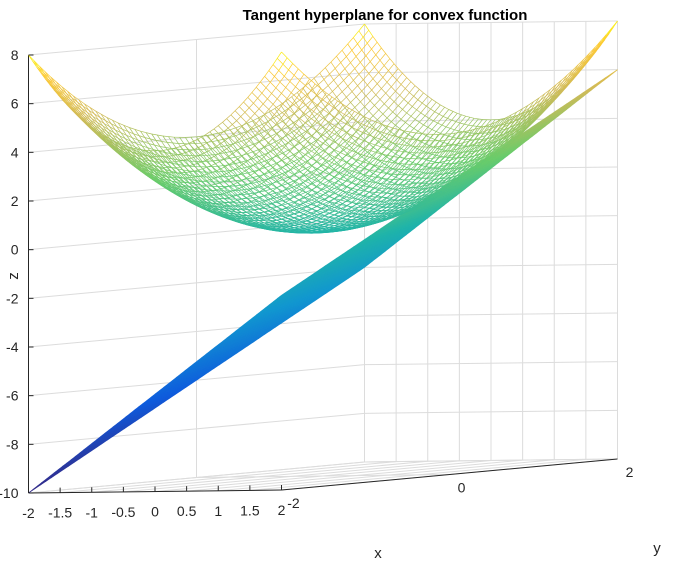 Image resolution: width=692 pixels, height=565 pixels. What do you see at coordinates (385, 15) in the screenshot?
I see `chart-title: Tangent hyperplane for convex function` at bounding box center [385, 15].